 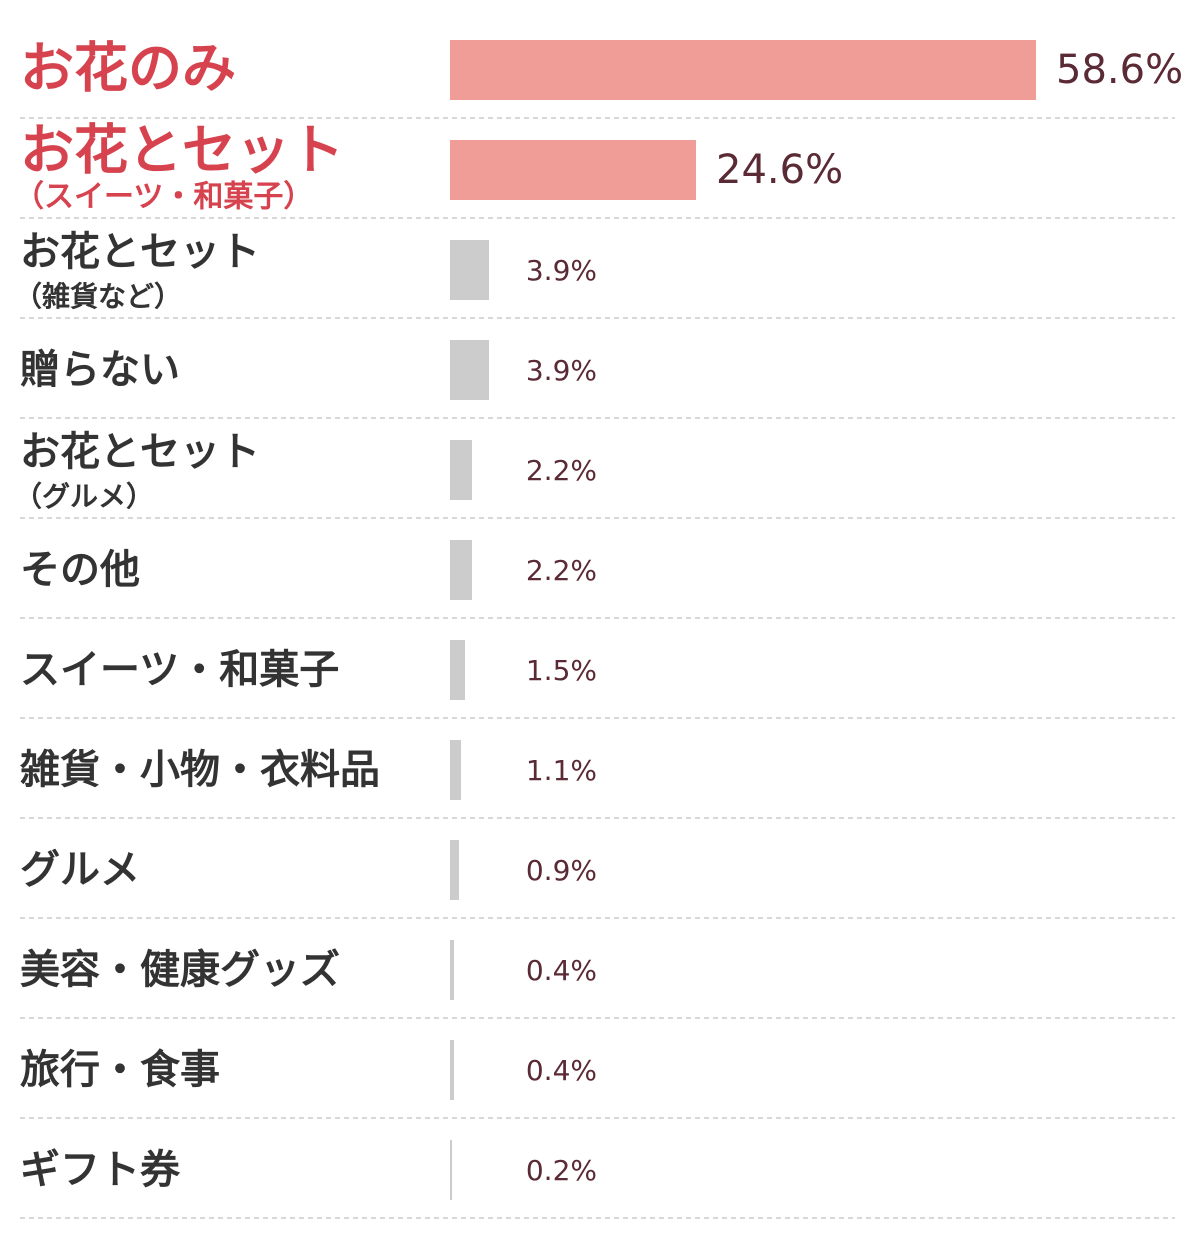 I want to click on category-label: お花のみ, so click(x=128, y=68).